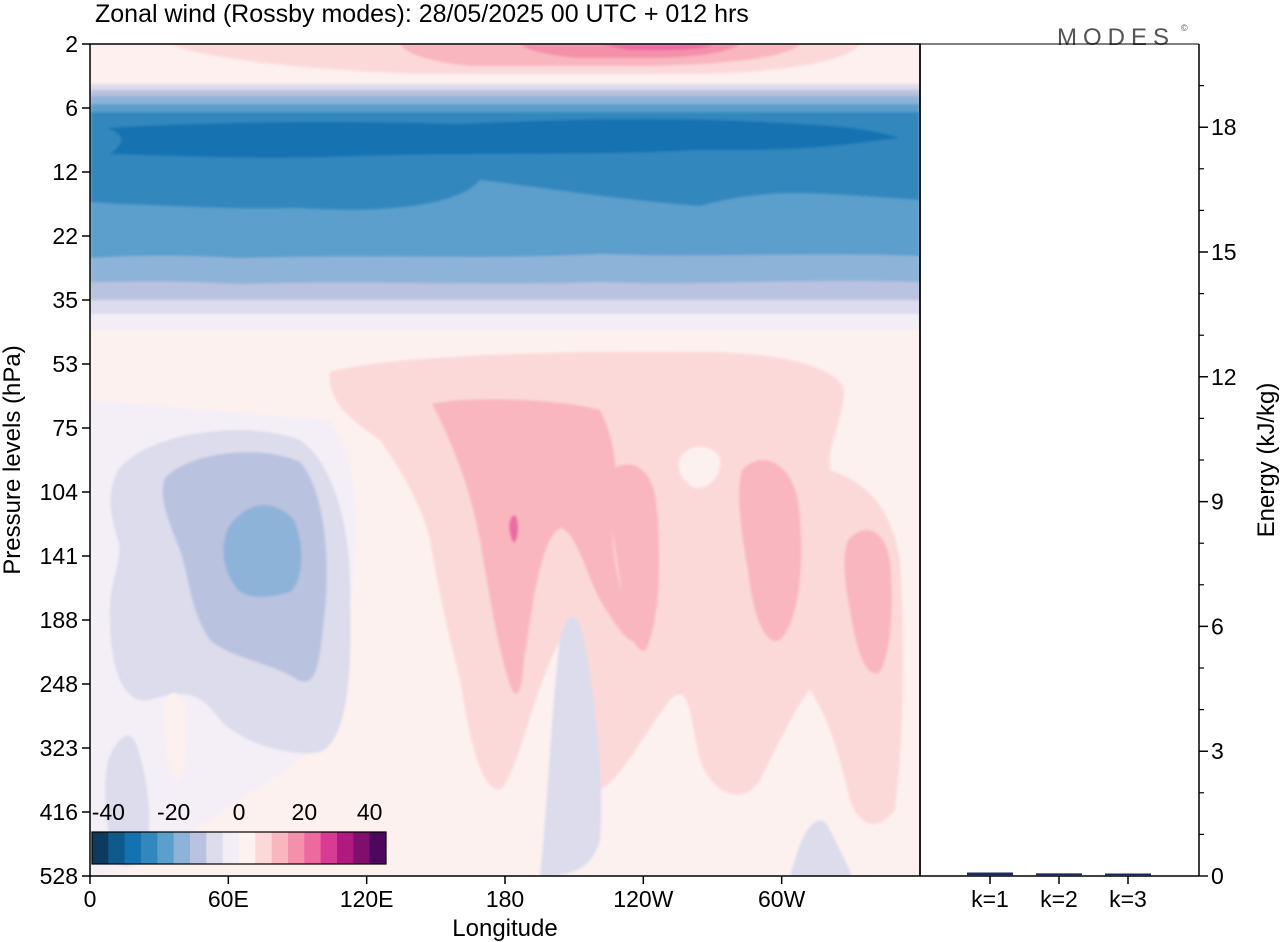 This screenshot has height=942, width=1280. I want to click on y-tick-label: 528, so click(59, 876).